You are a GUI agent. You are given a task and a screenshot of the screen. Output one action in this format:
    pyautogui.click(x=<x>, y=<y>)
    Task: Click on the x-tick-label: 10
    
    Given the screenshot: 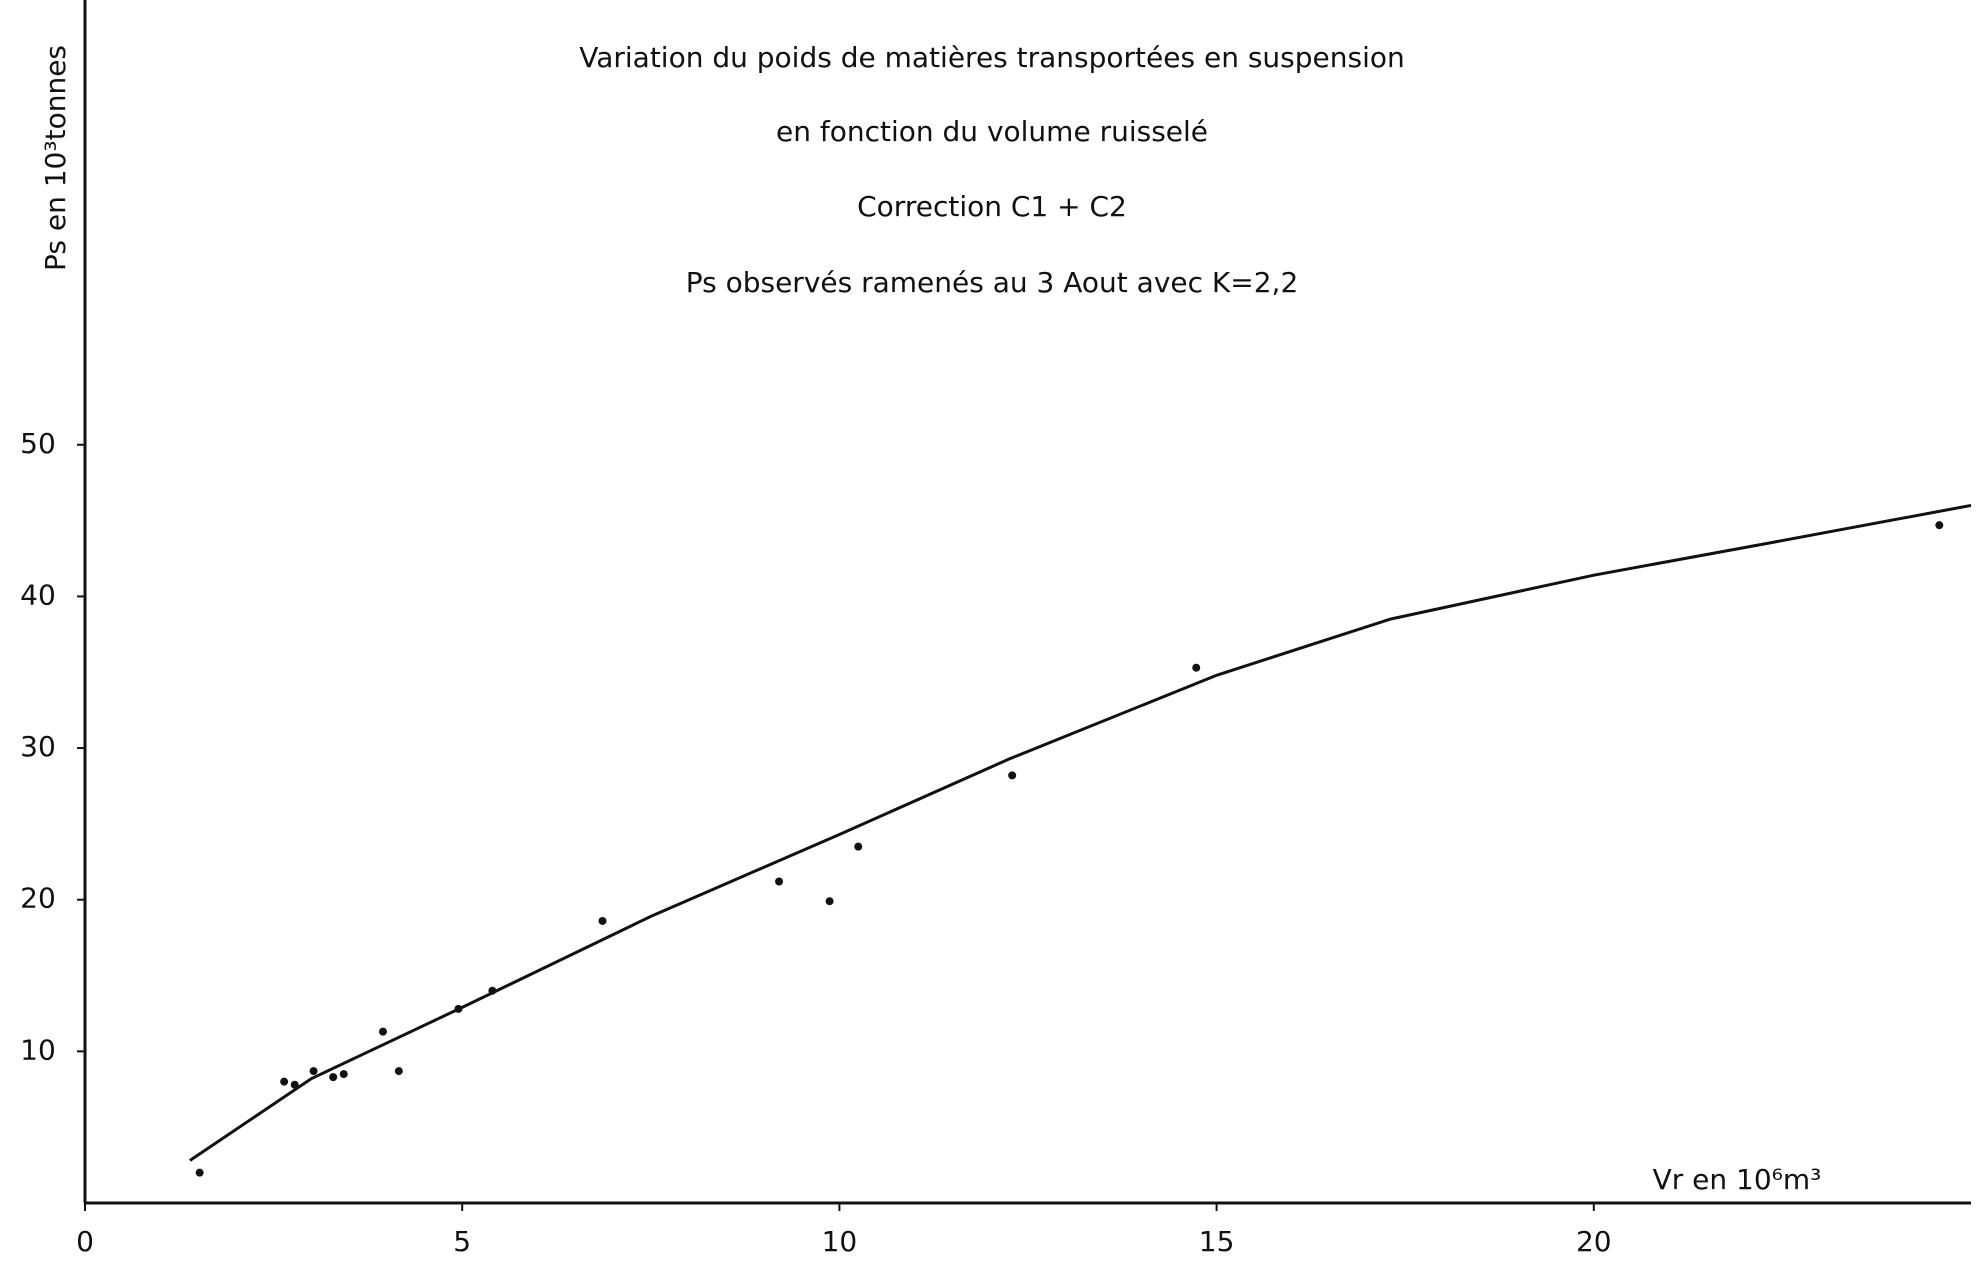 What is the action you would take?
    pyautogui.click(x=840, y=1241)
    